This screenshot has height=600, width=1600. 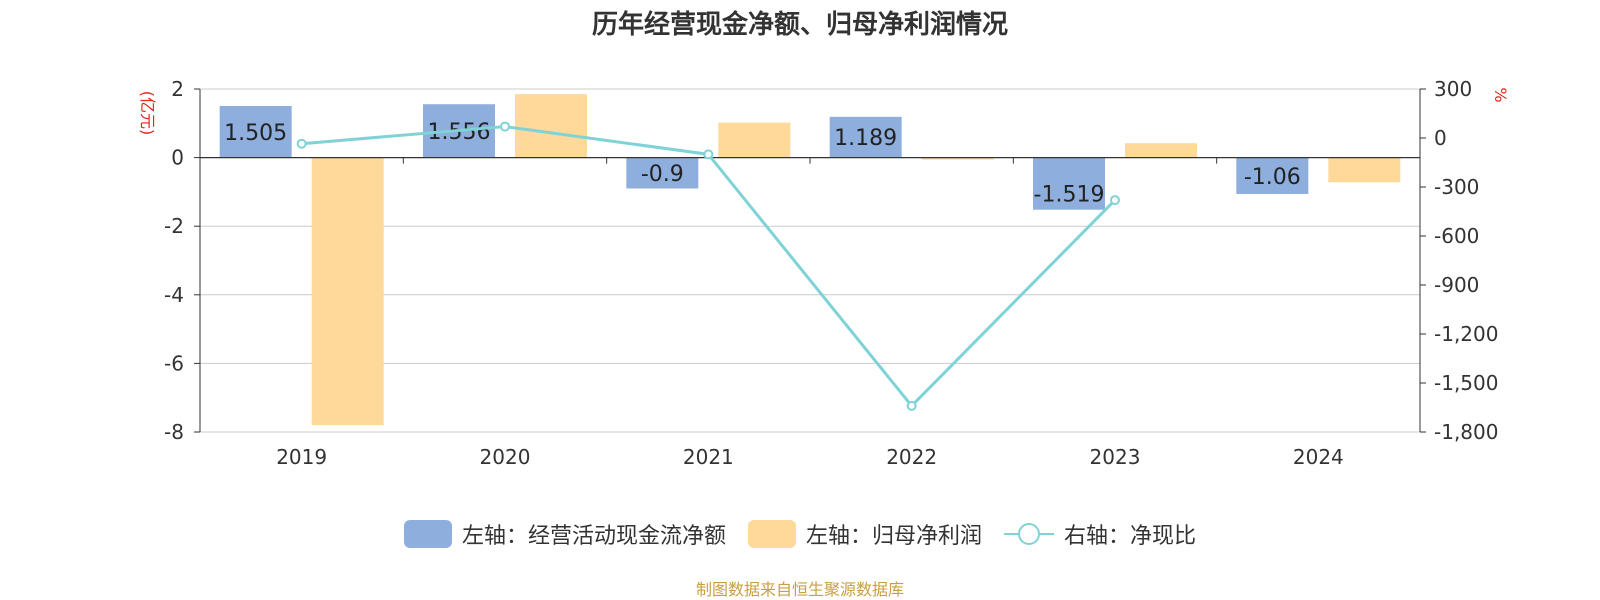 What do you see at coordinates (1466, 334) in the screenshot?
I see `right-tick-label: -1,200` at bounding box center [1466, 334].